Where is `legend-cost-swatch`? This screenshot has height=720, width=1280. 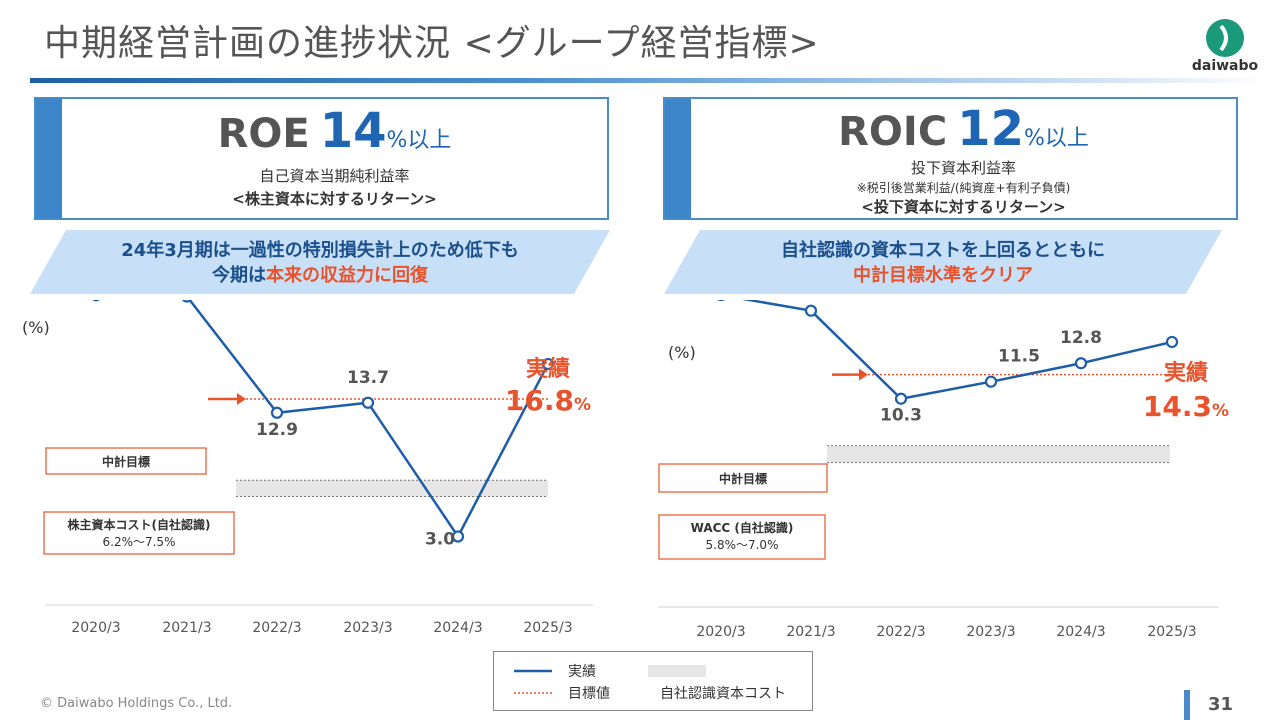 legend-cost-swatch is located at coordinates (677, 671).